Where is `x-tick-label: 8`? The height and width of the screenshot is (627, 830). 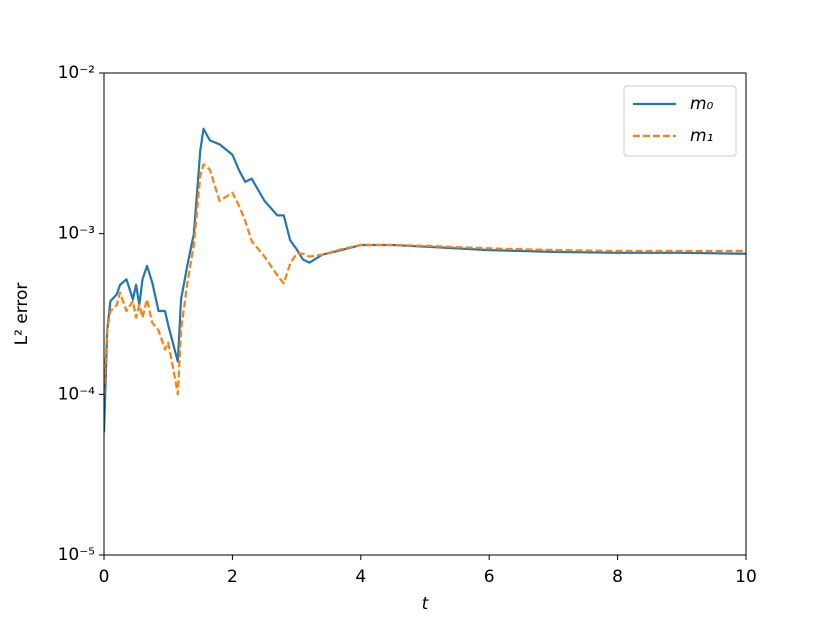
x-tick-label: 8 is located at coordinates (617, 577).